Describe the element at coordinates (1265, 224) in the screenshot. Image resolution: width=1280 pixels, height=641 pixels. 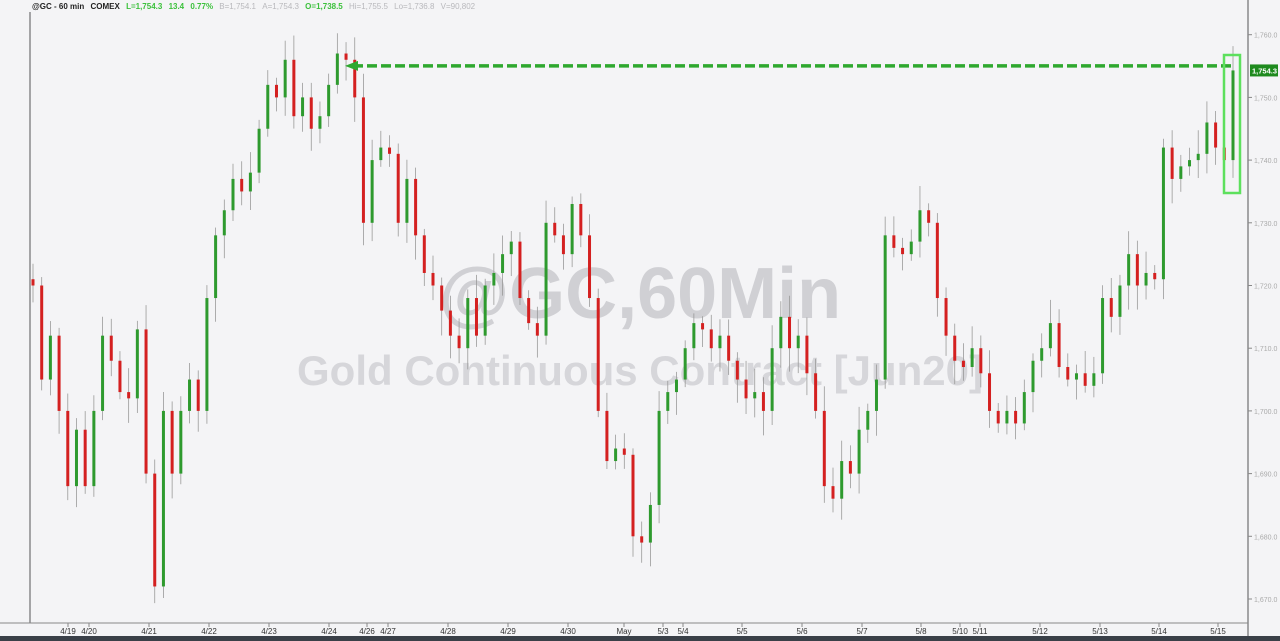
I see `y-tick-label: 1,730.0` at that location.